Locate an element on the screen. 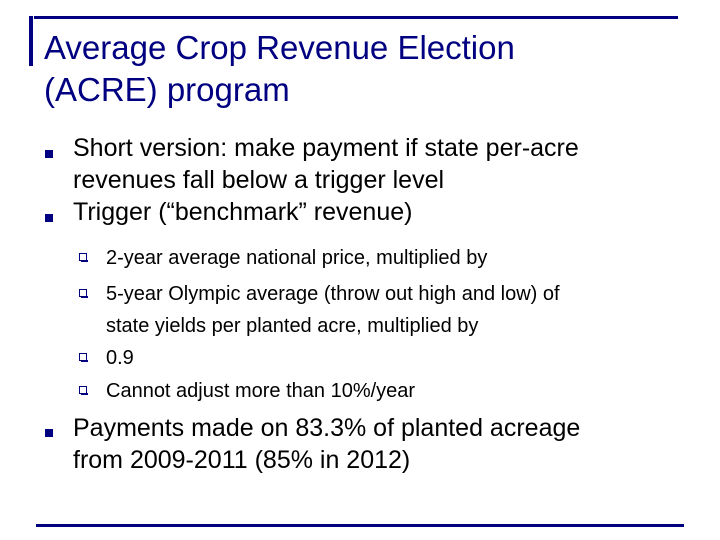 The height and width of the screenshot is (540, 720). sub-bullet-line: 0.9 is located at coordinates (120, 358).